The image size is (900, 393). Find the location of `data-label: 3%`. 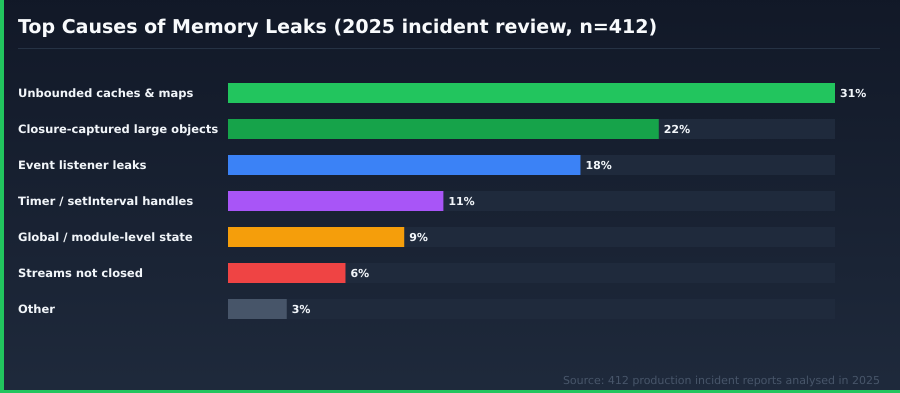

data-label: 3% is located at coordinates (301, 309).